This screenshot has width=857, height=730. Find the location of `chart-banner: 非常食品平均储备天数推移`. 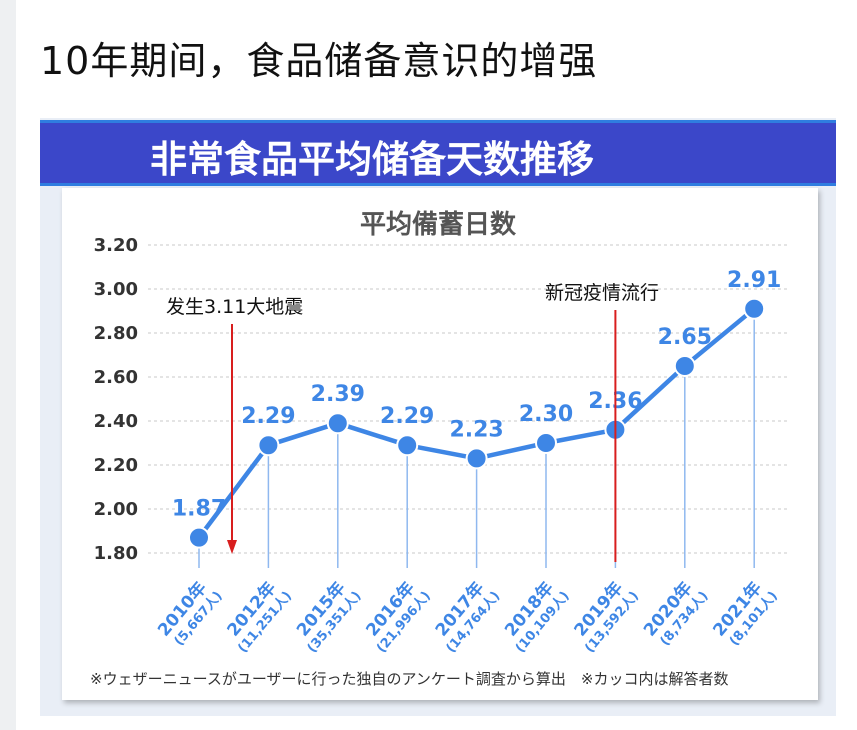

chart-banner: 非常食品平均储备天数推移 is located at coordinates (438, 153).